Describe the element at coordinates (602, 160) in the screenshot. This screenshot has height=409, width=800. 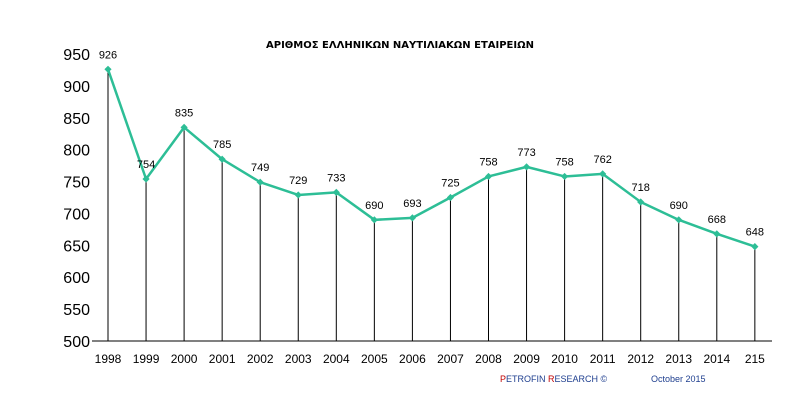
I see `data-label: 762` at that location.